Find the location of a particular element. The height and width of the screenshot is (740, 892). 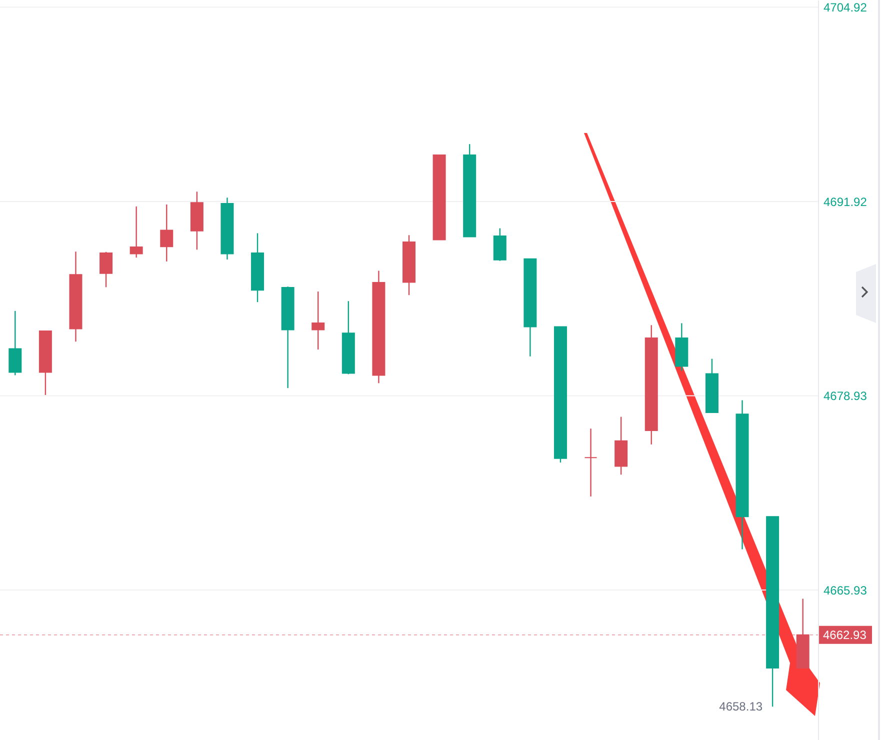

y-tick-label: 4704.92 is located at coordinates (846, 7).